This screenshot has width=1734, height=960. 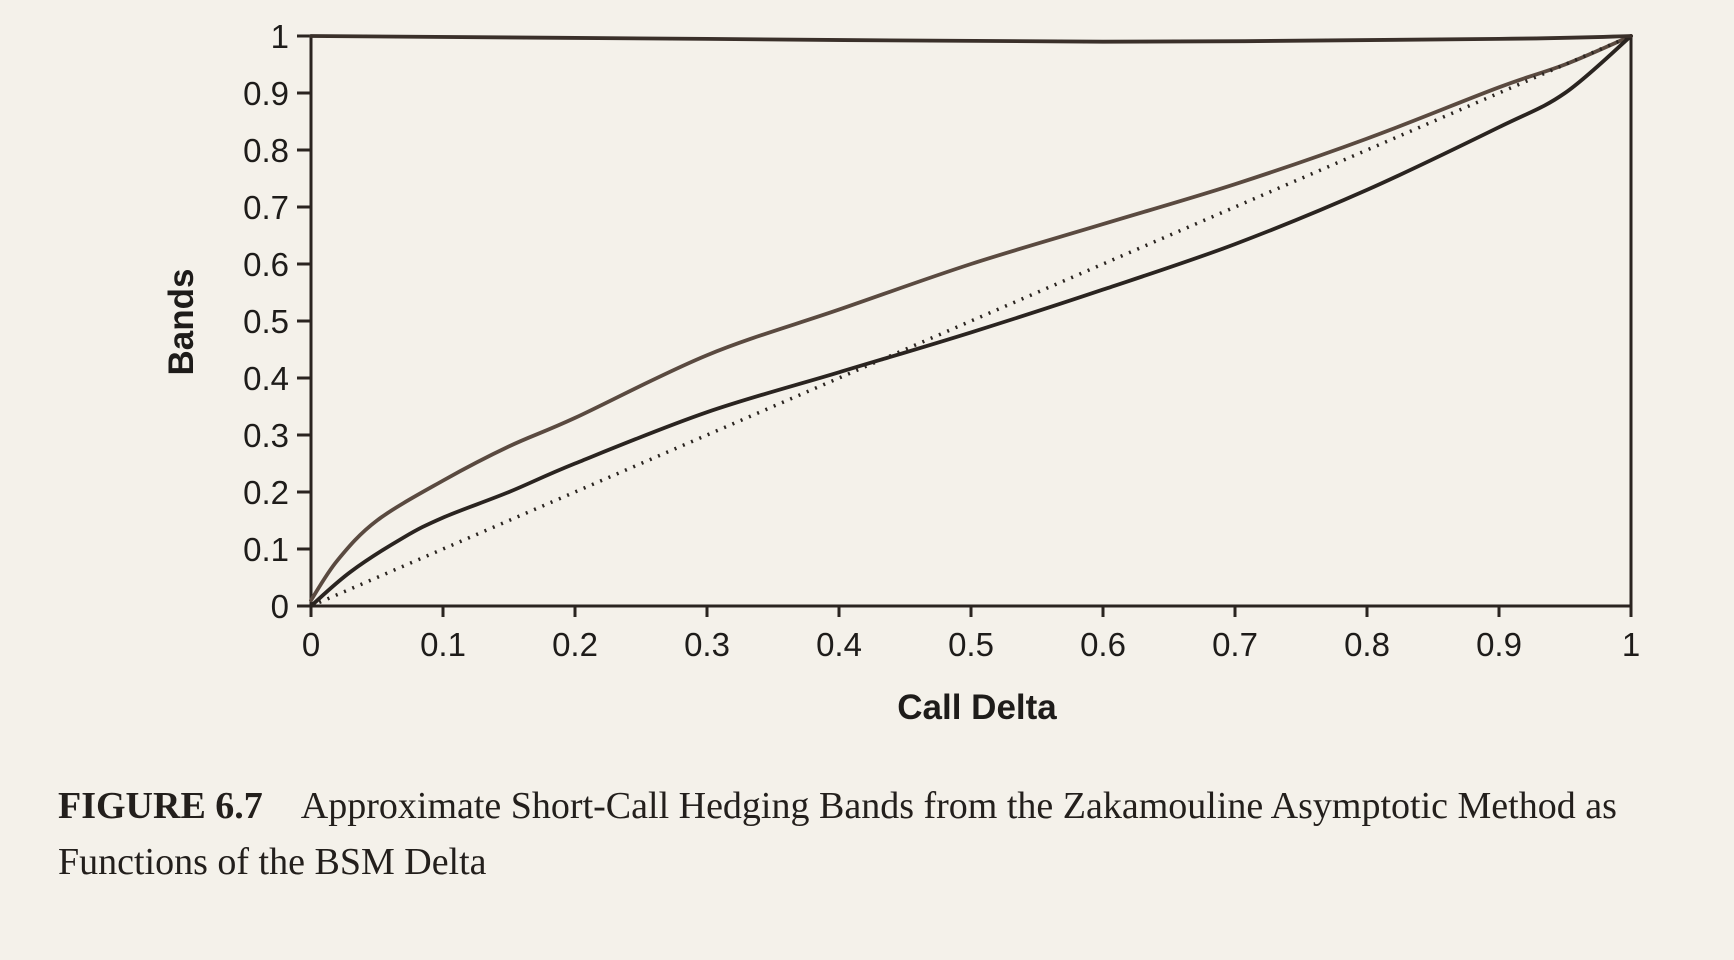 I want to click on y-tick-label: 0.8, so click(x=266, y=150).